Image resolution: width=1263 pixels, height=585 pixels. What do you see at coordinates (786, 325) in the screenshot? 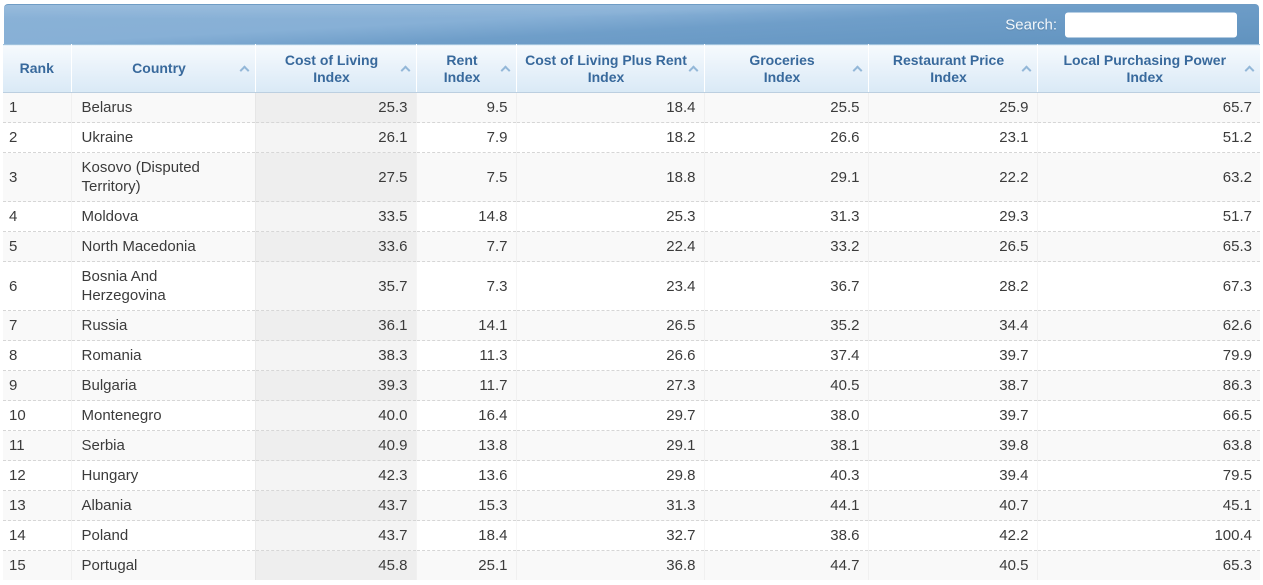
I see `cell-groceries: 35.2` at bounding box center [786, 325].